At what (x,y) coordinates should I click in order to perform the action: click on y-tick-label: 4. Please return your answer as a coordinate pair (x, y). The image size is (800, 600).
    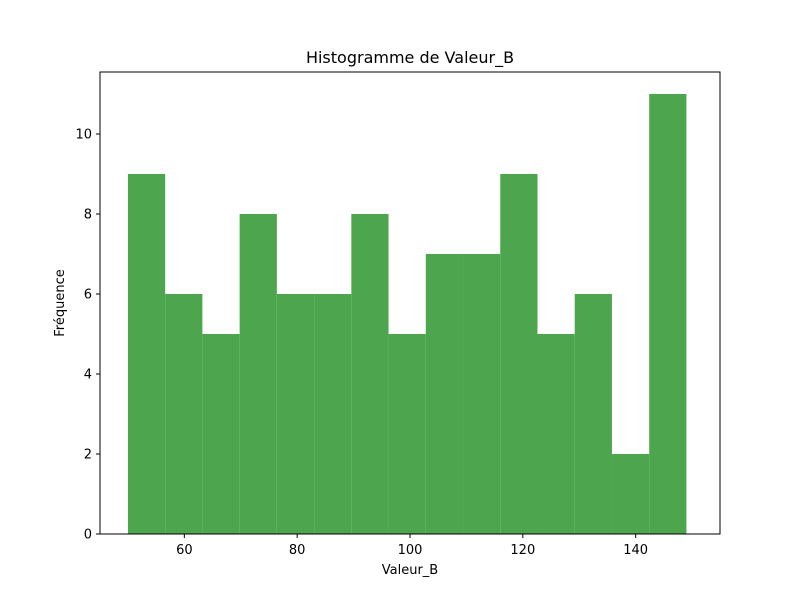
    Looking at the image, I should click on (88, 375).